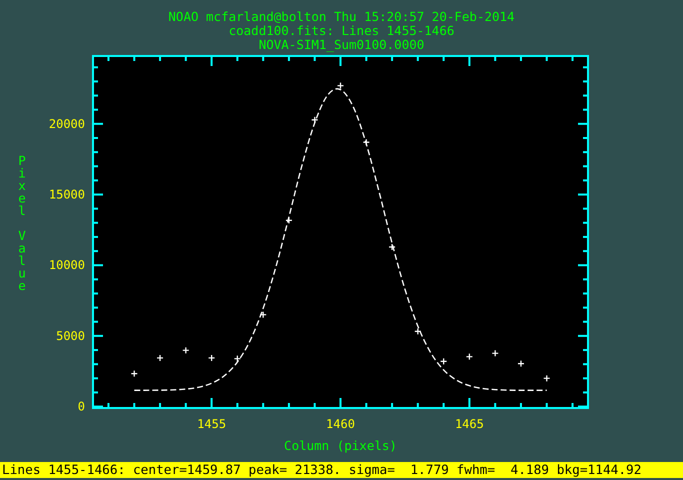 This screenshot has height=480, width=683. Describe the element at coordinates (340, 445) in the screenshot. I see `x-axis-title: Column (pixels)` at that location.